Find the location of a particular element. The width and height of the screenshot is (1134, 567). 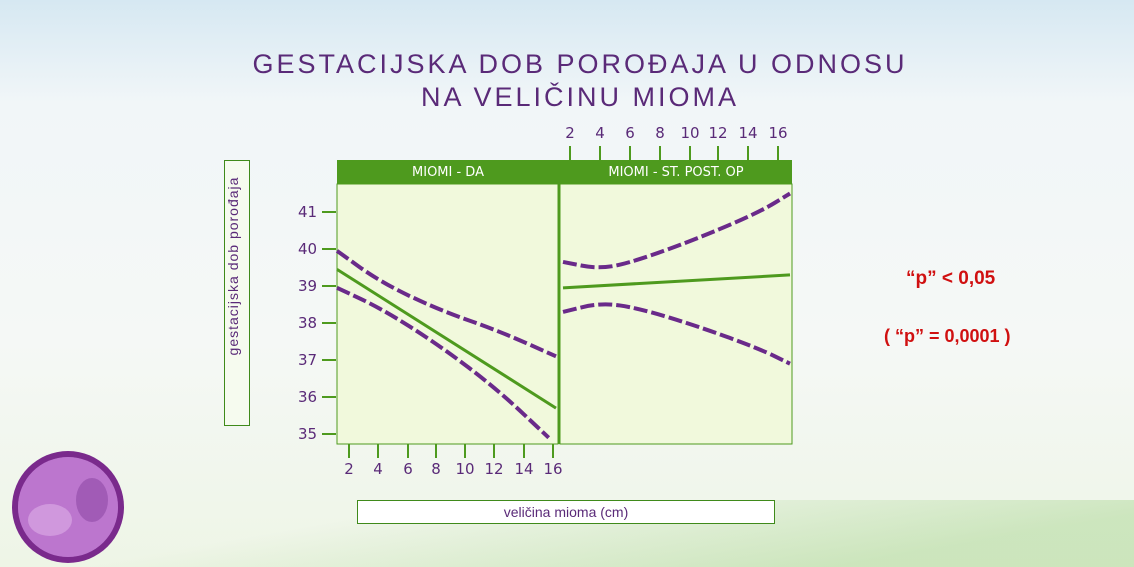

fetus-image is located at coordinates (68, 507).